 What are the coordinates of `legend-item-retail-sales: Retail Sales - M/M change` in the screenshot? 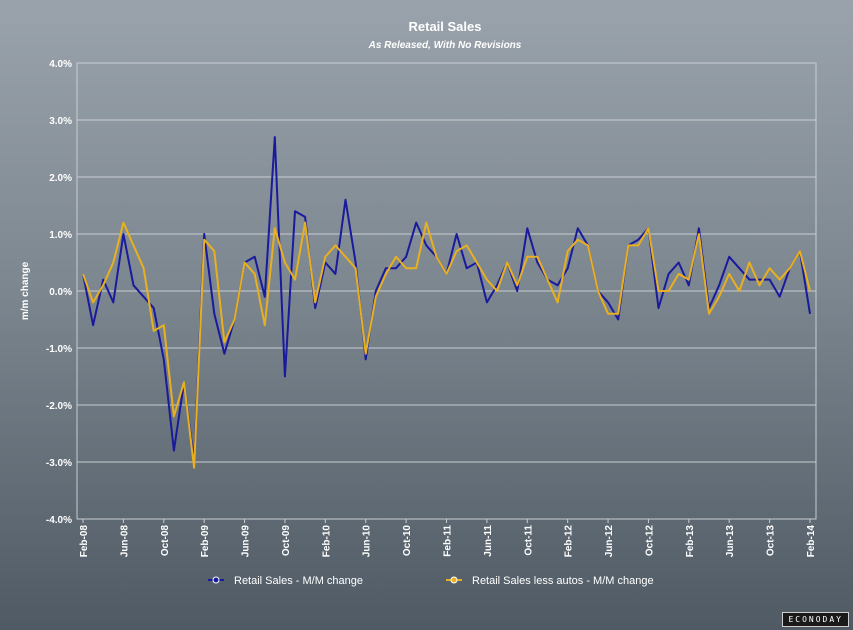 It's located at (285, 581).